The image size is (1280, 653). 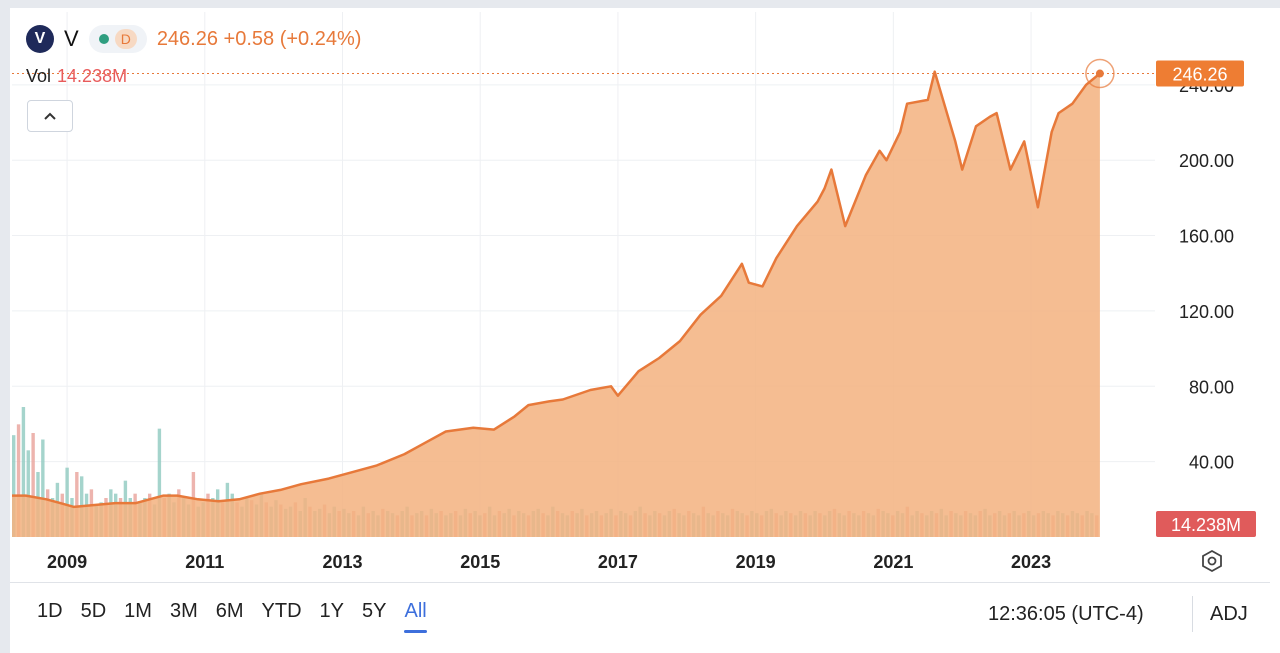 What do you see at coordinates (39, 76) in the screenshot?
I see `volume-label: Vol` at bounding box center [39, 76].